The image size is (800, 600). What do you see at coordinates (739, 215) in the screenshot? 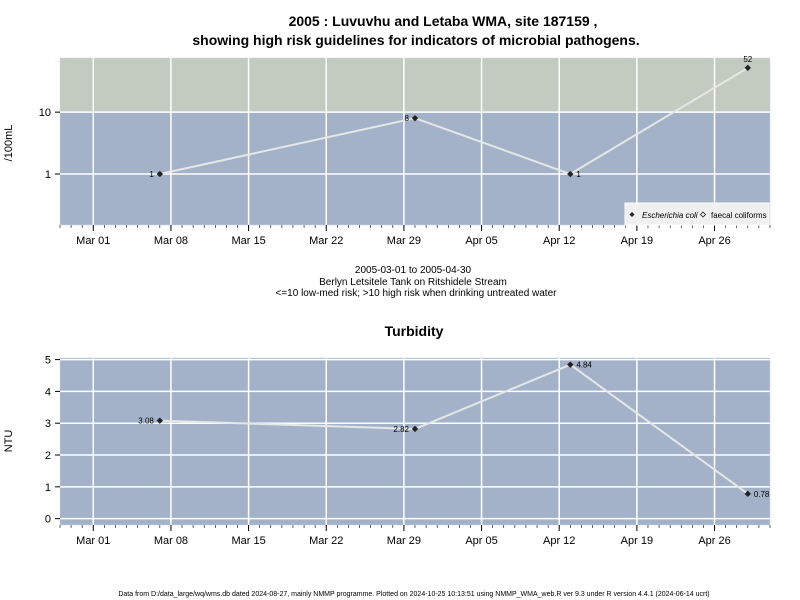
I see `legend-item-faecal: faecal coliforms` at bounding box center [739, 215].